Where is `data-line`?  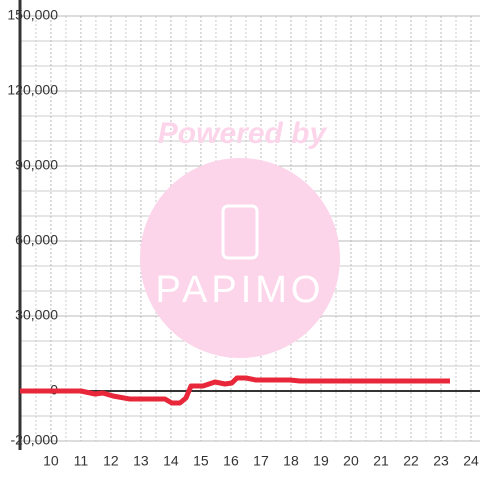 data-line is located at coordinates (235, 390).